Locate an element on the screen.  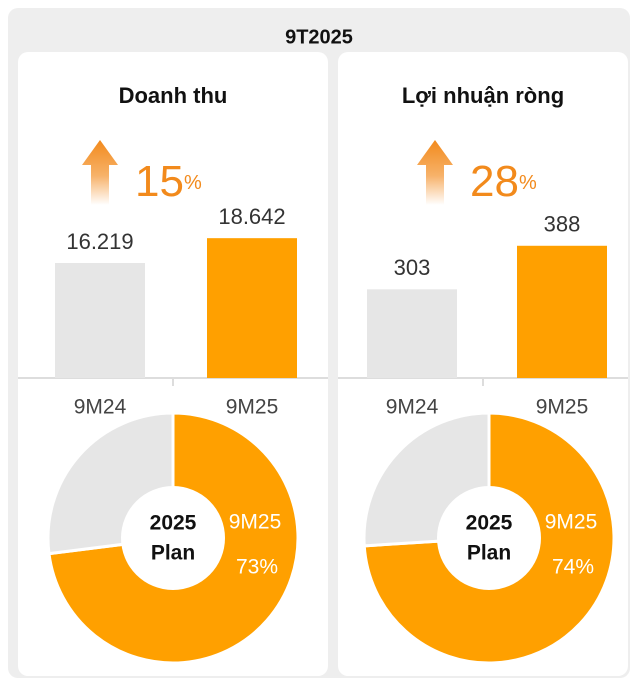
value-label: 388 is located at coordinates (562, 224).